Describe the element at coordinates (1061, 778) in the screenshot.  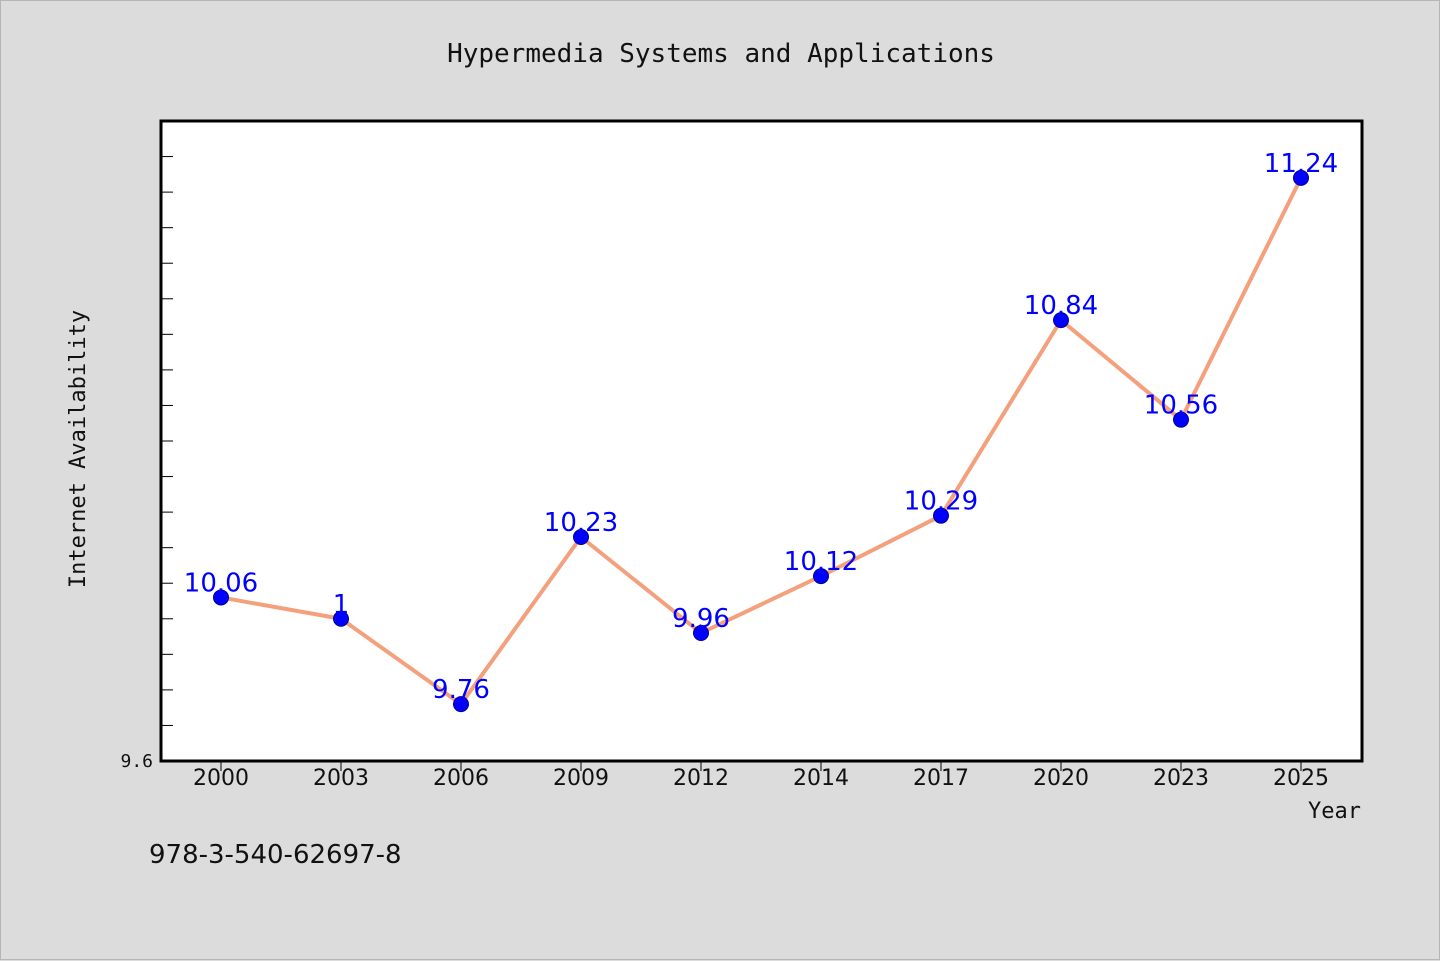
I see `x-tick-label: 2020` at that location.